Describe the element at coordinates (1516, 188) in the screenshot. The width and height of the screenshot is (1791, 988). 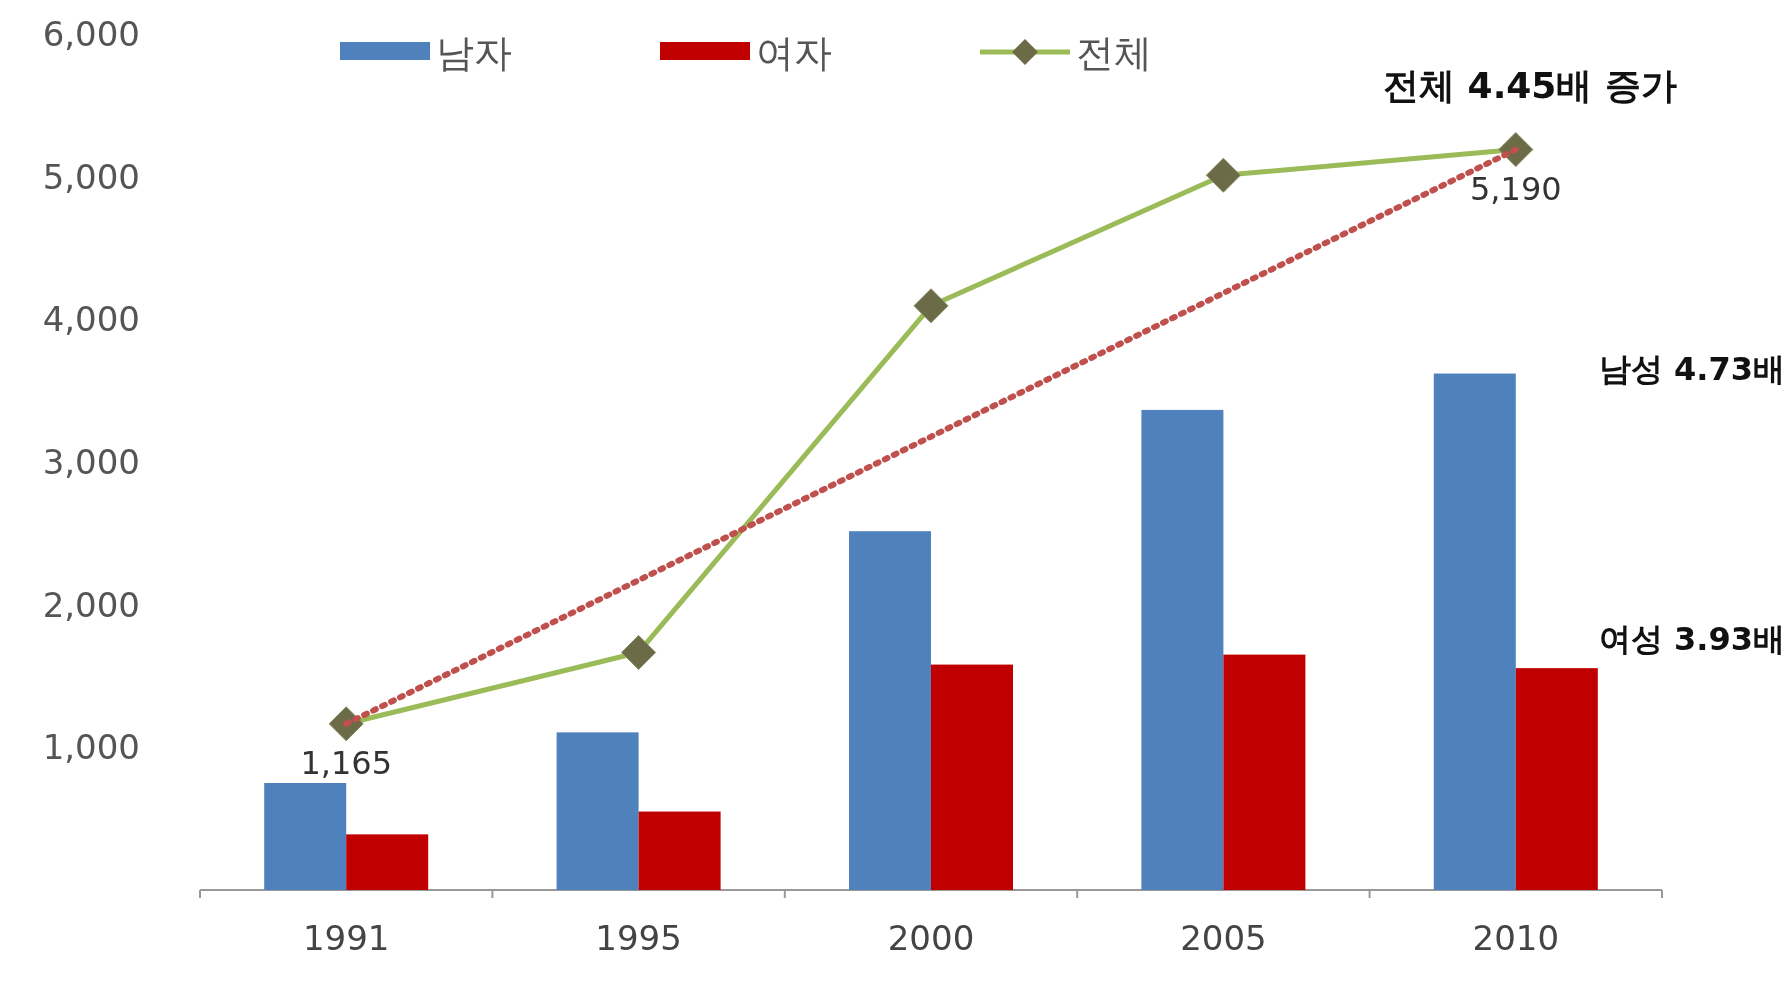
I see `data-label: 5,190` at that location.